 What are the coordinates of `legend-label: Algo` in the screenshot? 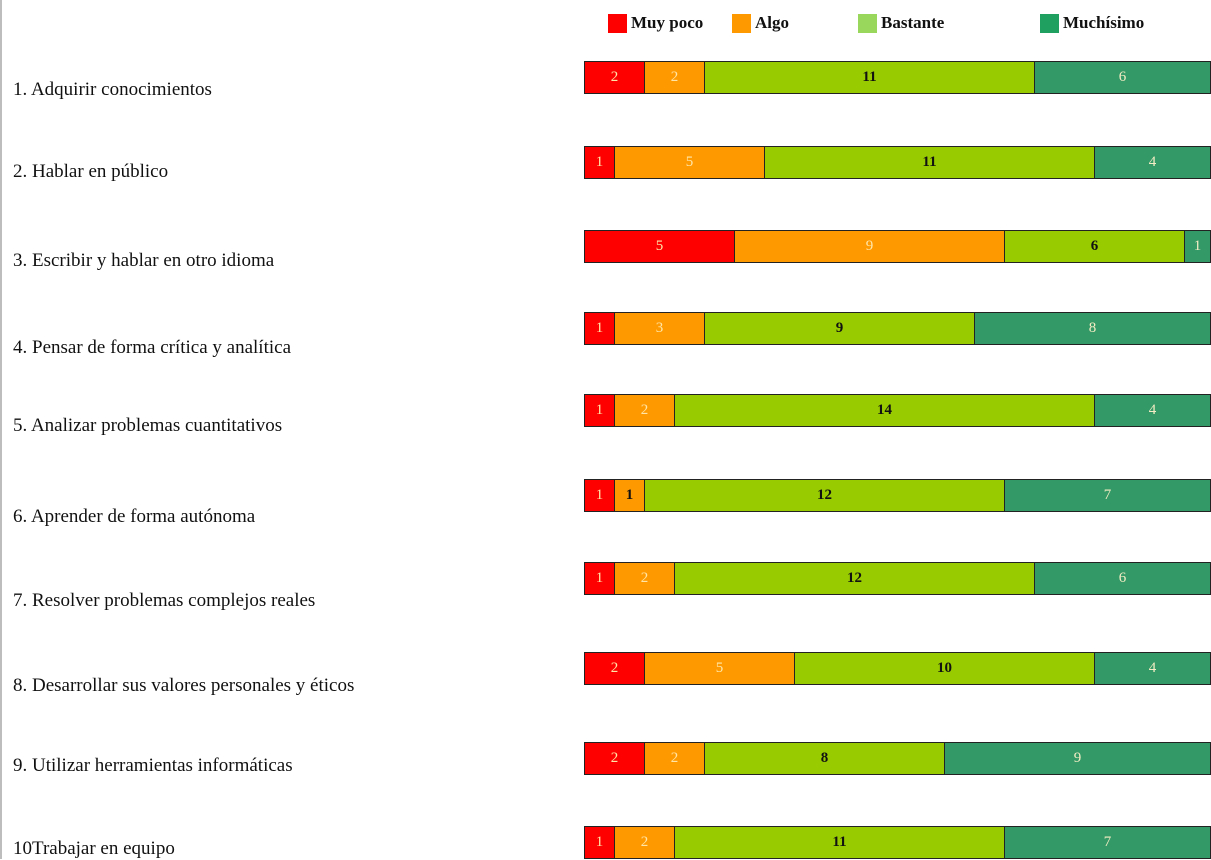 It's located at (772, 22).